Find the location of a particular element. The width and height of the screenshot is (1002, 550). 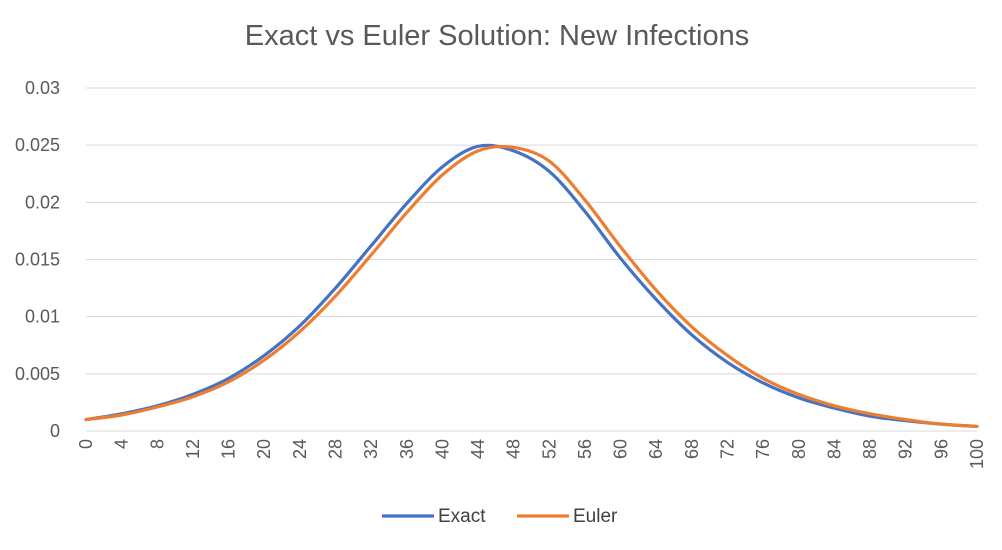

x-tick-label: 0 is located at coordinates (86, 444).